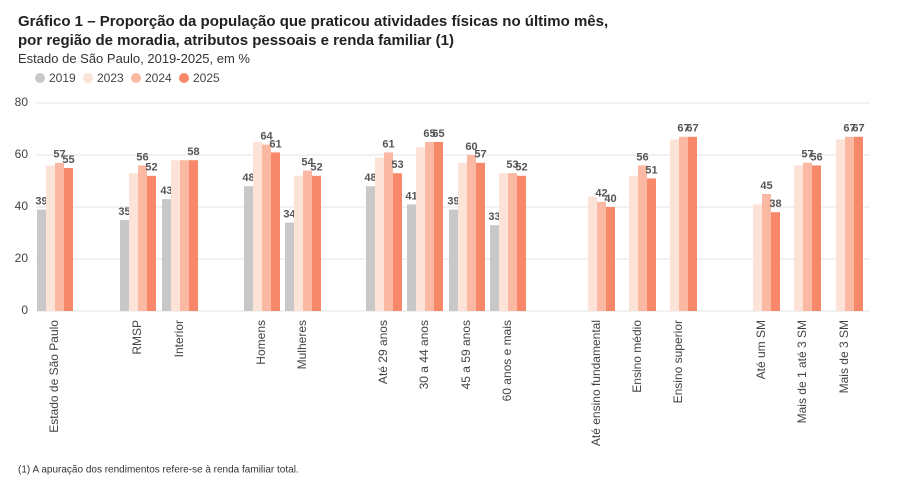  Describe the element at coordinates (494, 217) in the screenshot. I see `value-label: 33` at that location.